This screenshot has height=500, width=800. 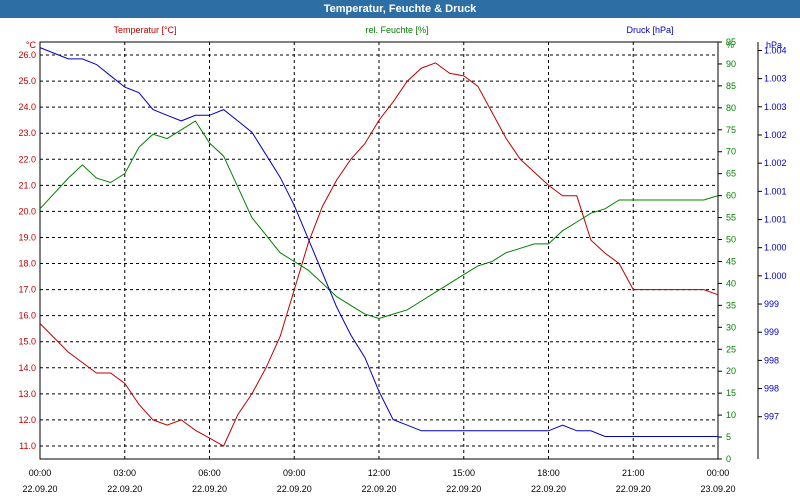 What do you see at coordinates (731, 218) in the screenshot?
I see `mid-tick-label: 55` at bounding box center [731, 218].